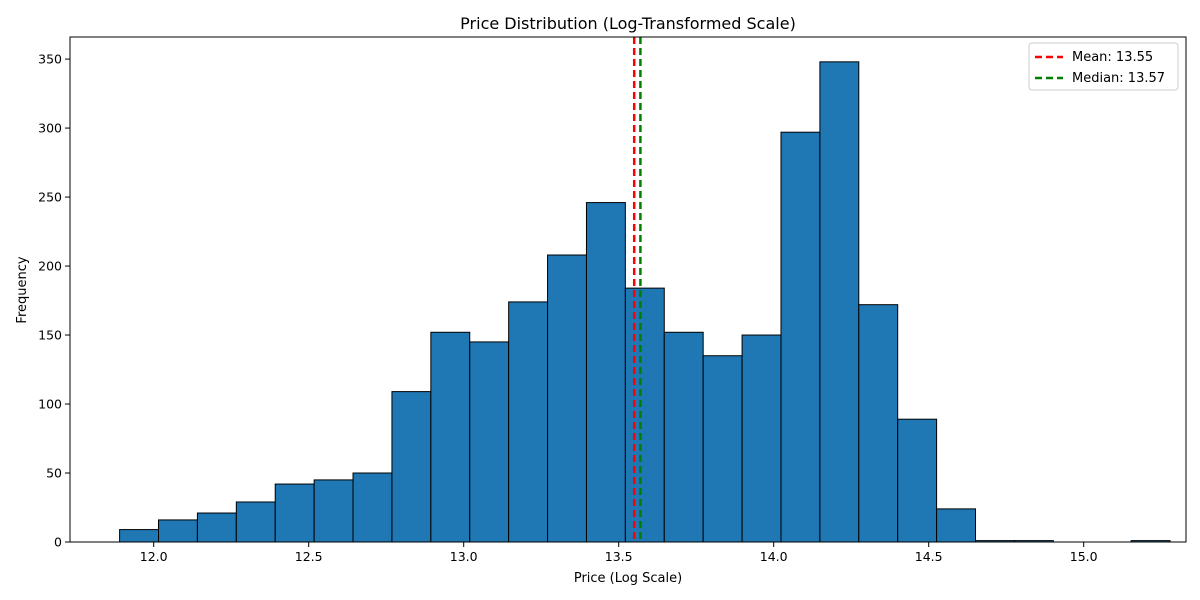 The width and height of the screenshot is (1200, 600). Describe the element at coordinates (54, 473) in the screenshot. I see `y-tick-label: 50` at that location.